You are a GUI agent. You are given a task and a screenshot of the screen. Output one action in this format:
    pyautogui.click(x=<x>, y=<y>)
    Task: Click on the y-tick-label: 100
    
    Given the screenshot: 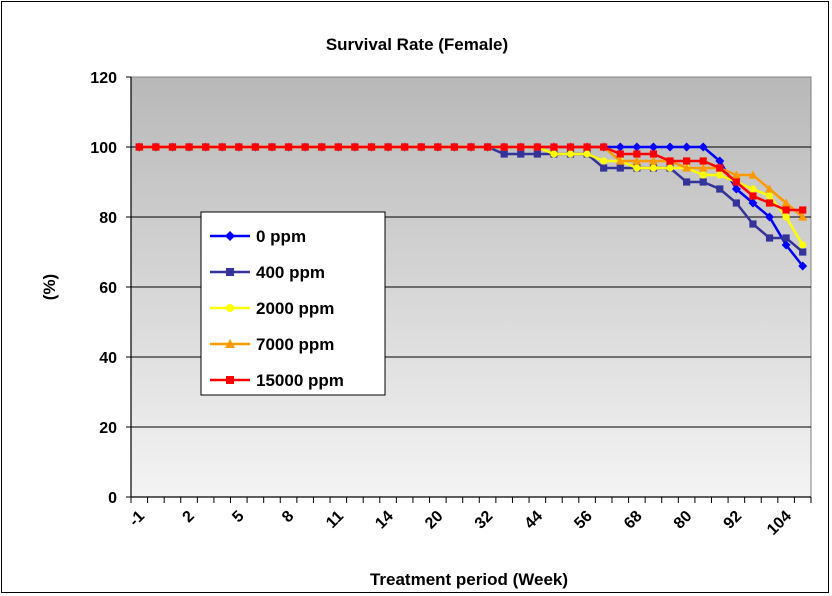 What is the action you would take?
    pyautogui.click(x=103, y=148)
    